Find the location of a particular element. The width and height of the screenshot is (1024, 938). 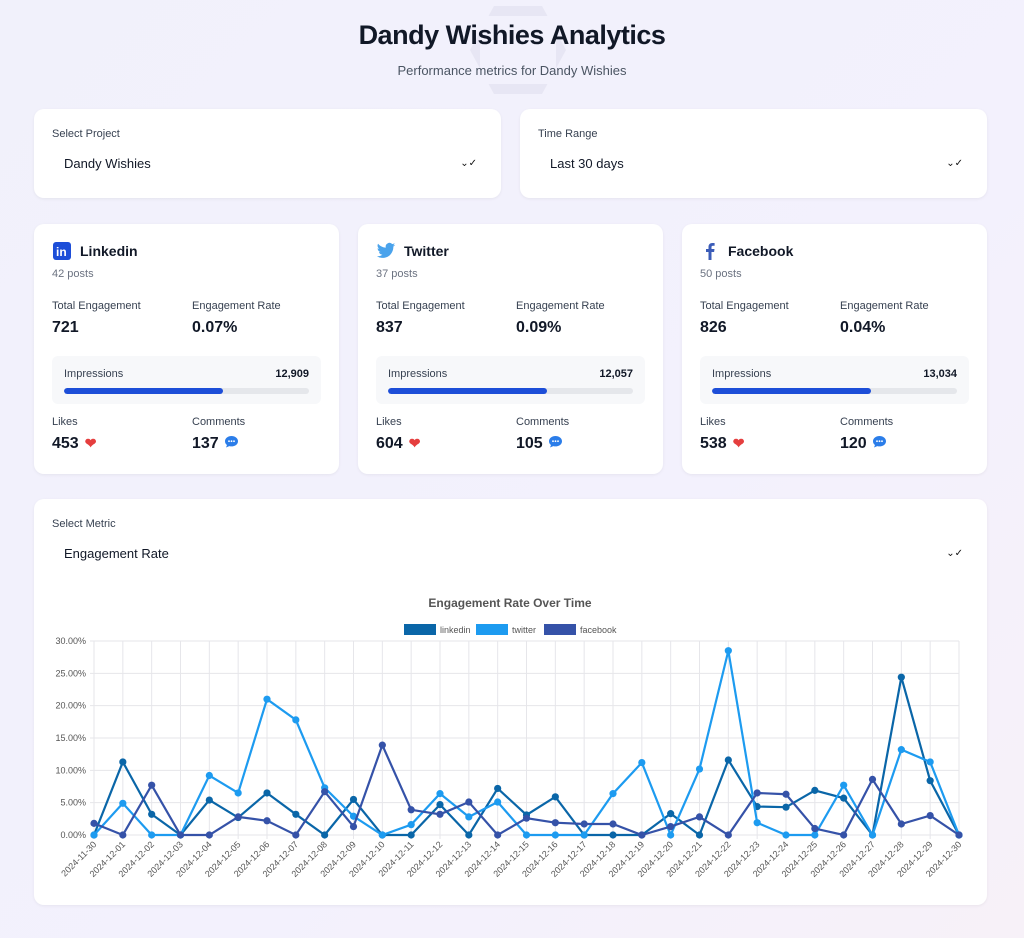

total-engagement-value: 837 is located at coordinates (389, 327).